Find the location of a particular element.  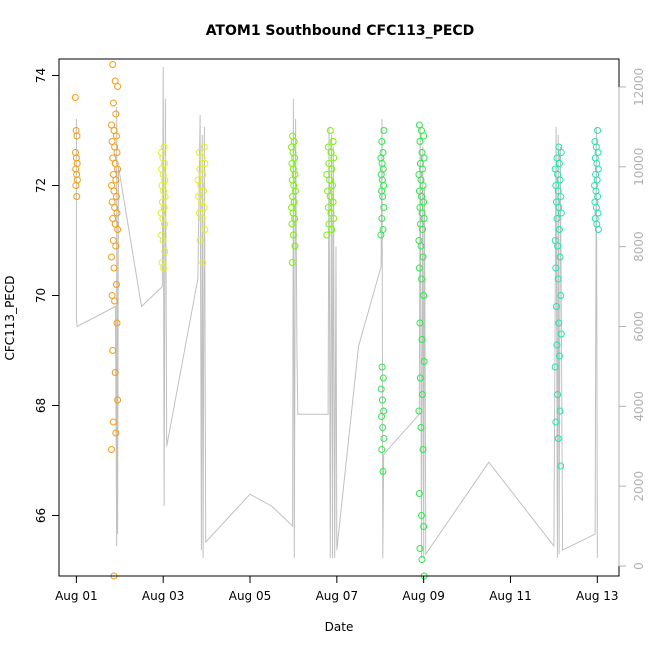

y-right-tick-label: 2000 is located at coordinates (639, 486).